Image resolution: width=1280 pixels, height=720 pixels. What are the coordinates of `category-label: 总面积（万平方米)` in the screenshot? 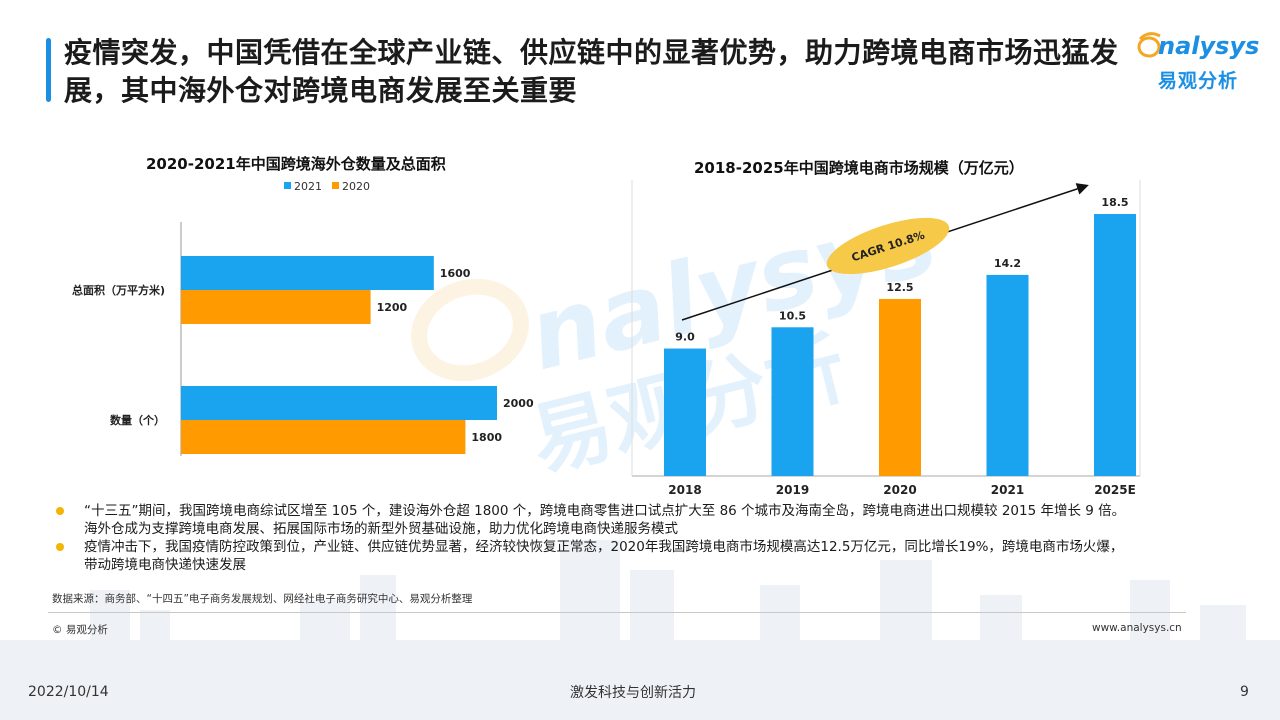 It's located at (118, 290).